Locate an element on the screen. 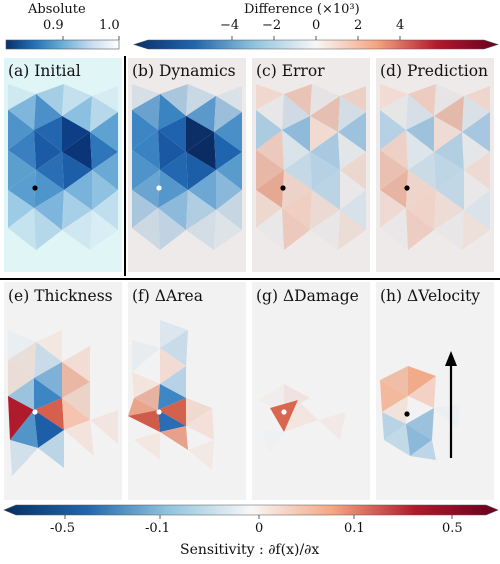 Image resolution: width=500 pixels, height=564 pixels. panel-d-mesh is located at coordinates (435, 167).